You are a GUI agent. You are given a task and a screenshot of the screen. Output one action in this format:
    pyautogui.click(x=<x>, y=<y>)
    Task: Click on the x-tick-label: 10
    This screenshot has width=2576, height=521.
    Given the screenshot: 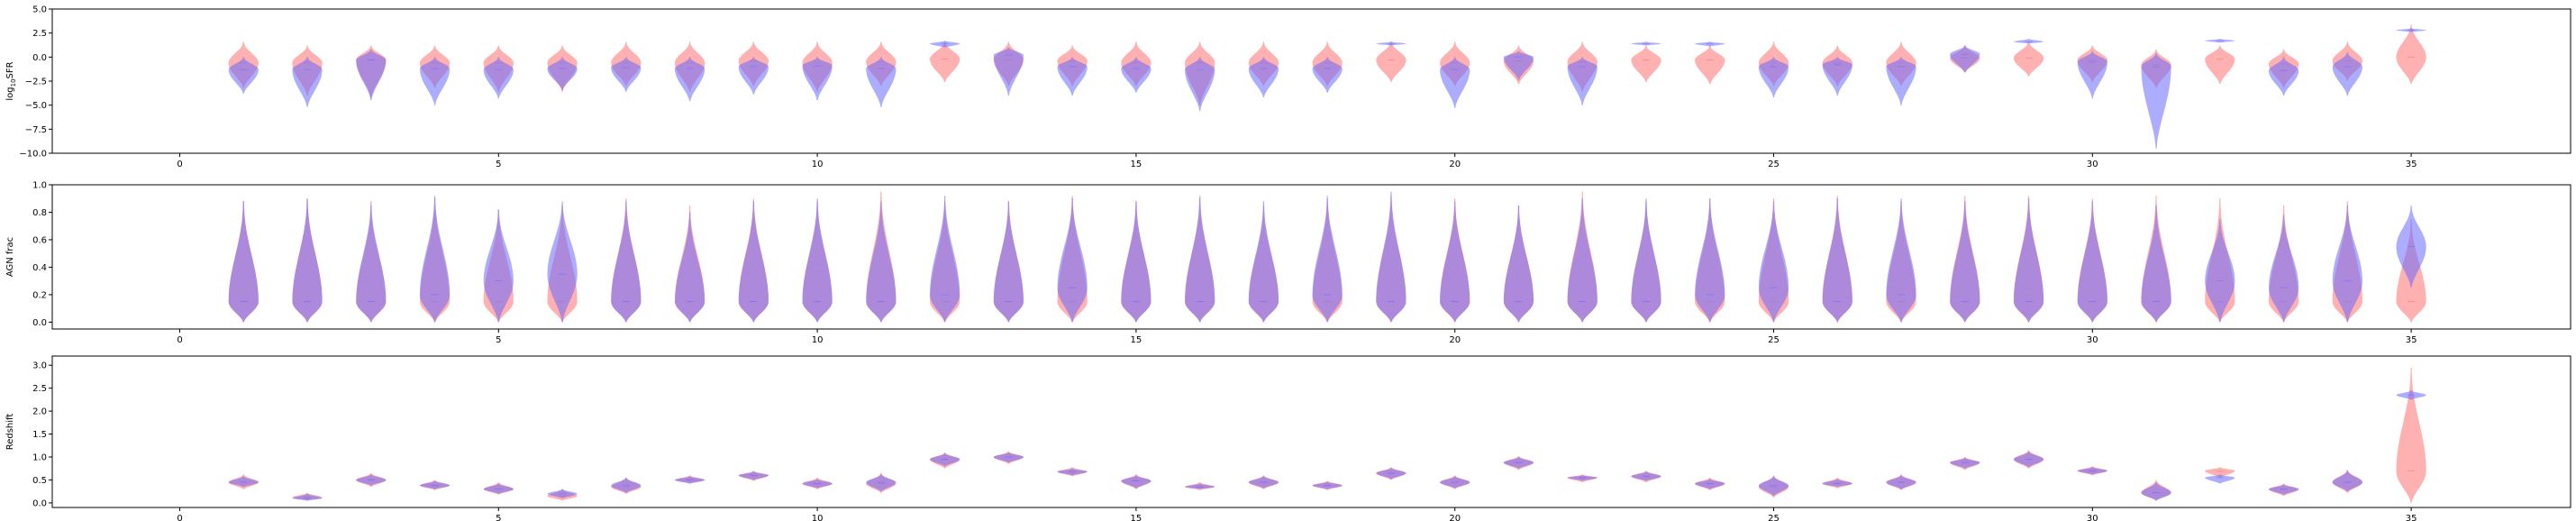 What is the action you would take?
    pyautogui.click(x=818, y=164)
    